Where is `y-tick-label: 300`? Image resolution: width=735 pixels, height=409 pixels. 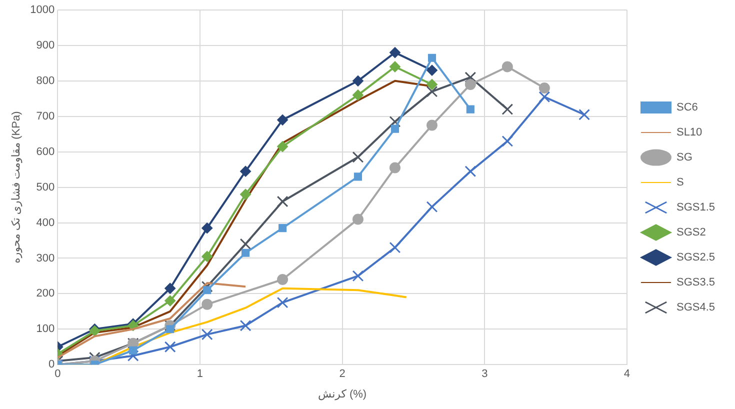 y-tick-label: 300 is located at coordinates (45, 258).